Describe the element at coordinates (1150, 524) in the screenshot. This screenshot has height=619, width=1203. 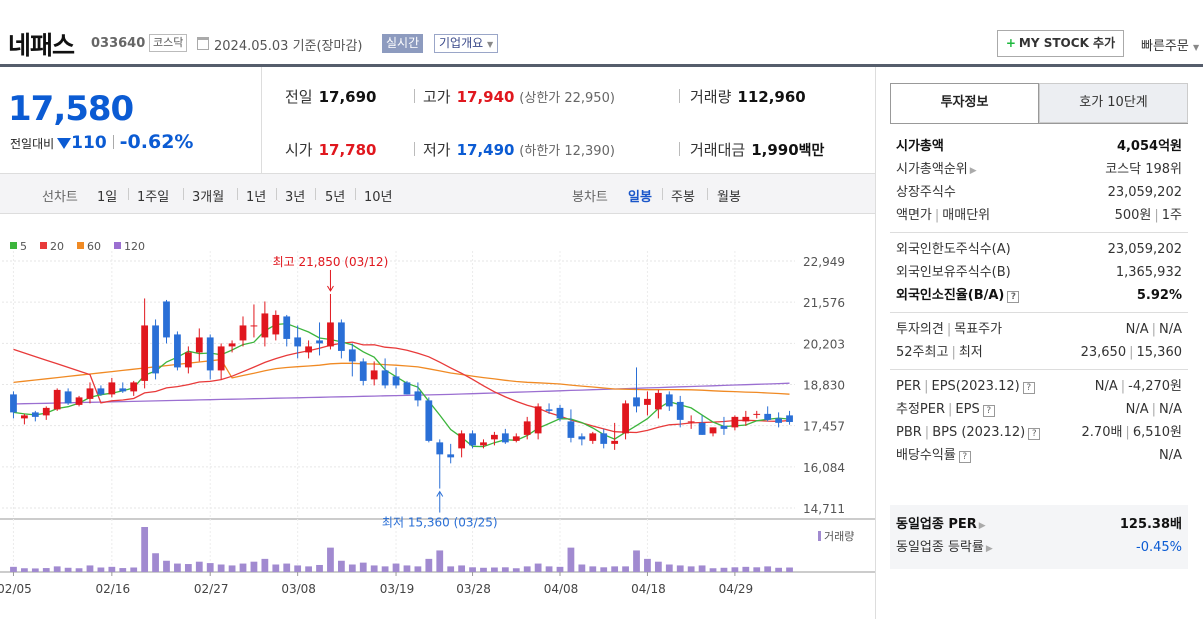
I see `industry-per-value: 125.38배` at that location.